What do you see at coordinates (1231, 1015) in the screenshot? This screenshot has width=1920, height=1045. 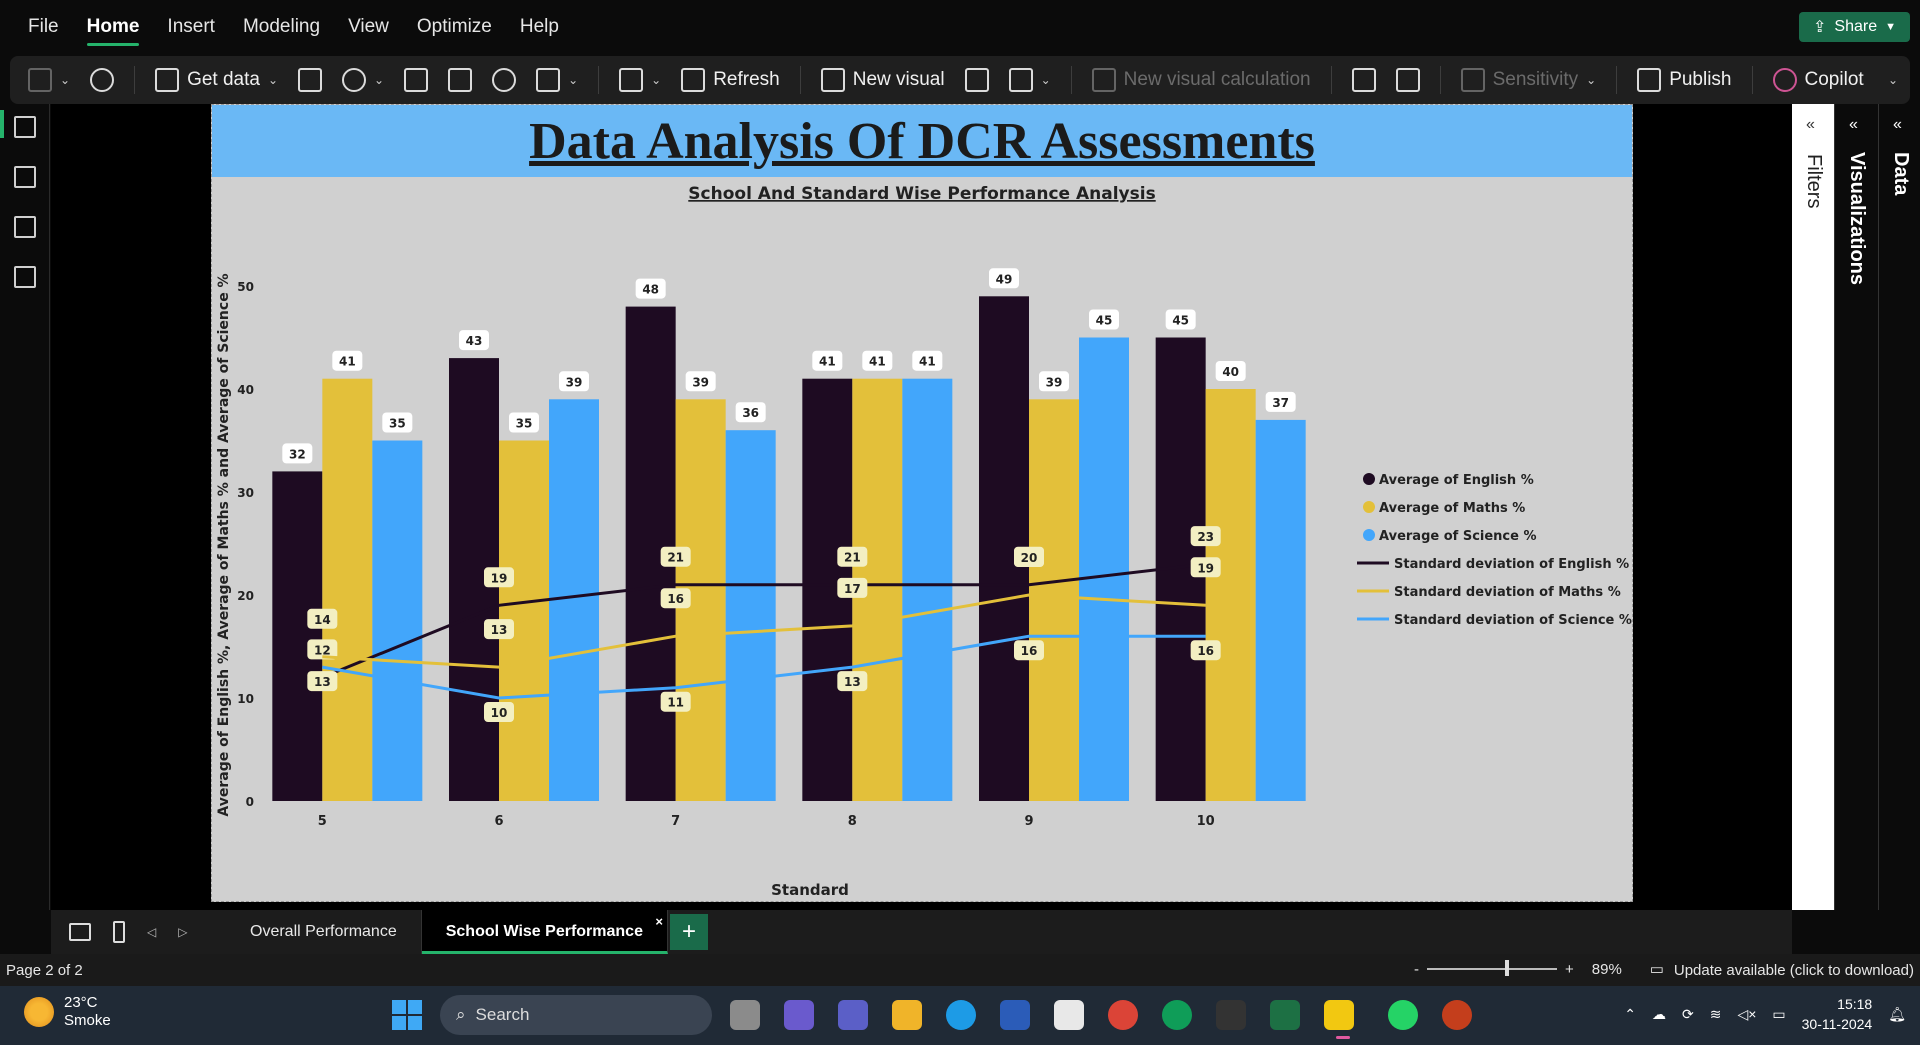 I see `terminal-icon` at bounding box center [1231, 1015].